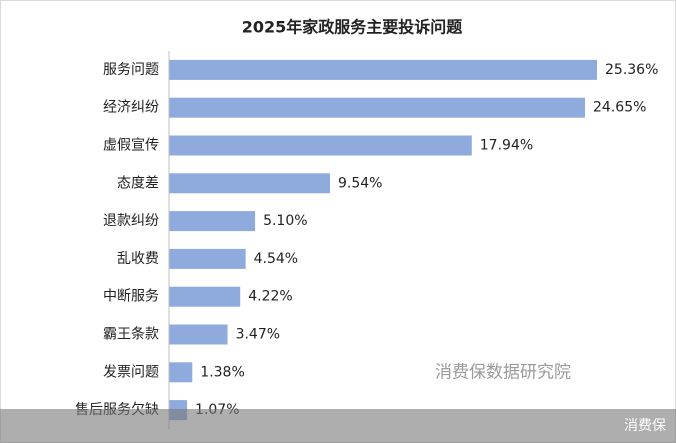 The height and width of the screenshot is (443, 676). What do you see at coordinates (276, 259) in the screenshot?
I see `value-label: 4.54%` at bounding box center [276, 259].